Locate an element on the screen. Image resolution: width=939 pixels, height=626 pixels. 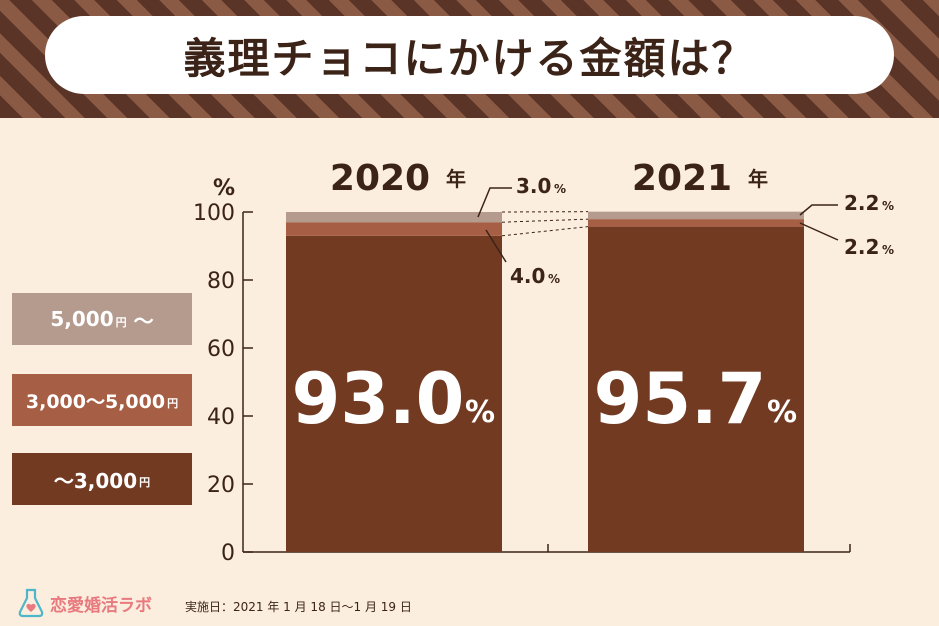
bar-value-label: 93.0 is located at coordinates (378, 399).